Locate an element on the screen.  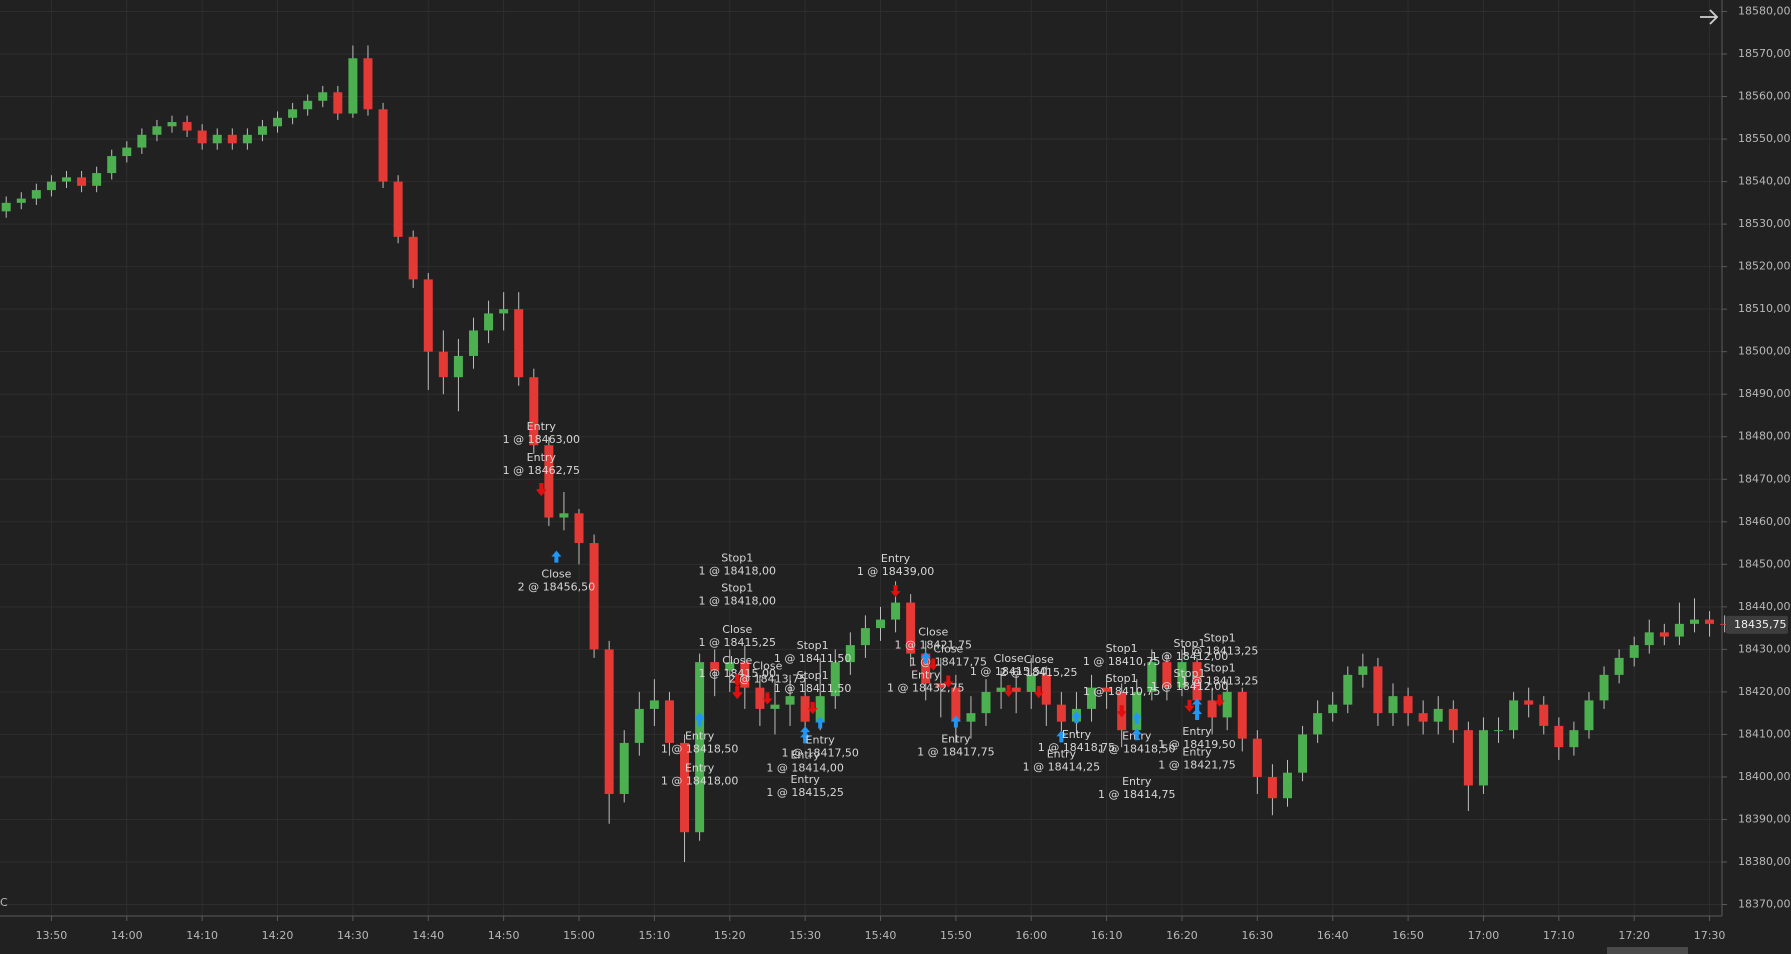
x-tick-label: 14:20 is located at coordinates (278, 935).